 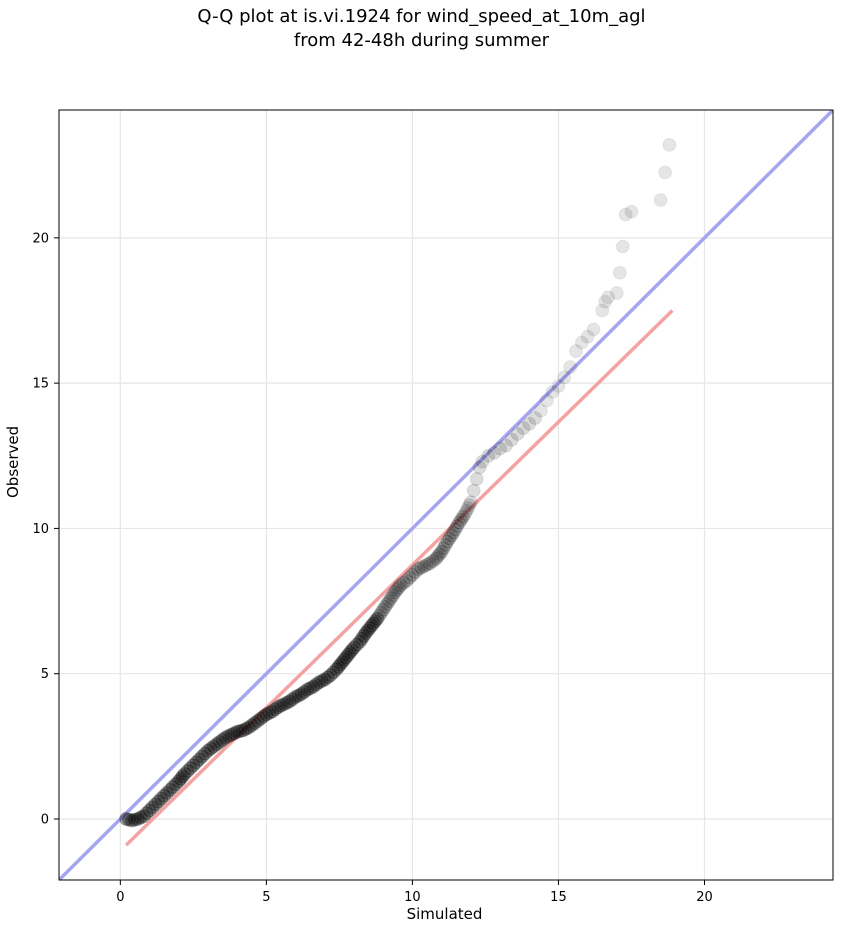 What do you see at coordinates (40, 529) in the screenshot?
I see `y-tick-label: 10` at bounding box center [40, 529].